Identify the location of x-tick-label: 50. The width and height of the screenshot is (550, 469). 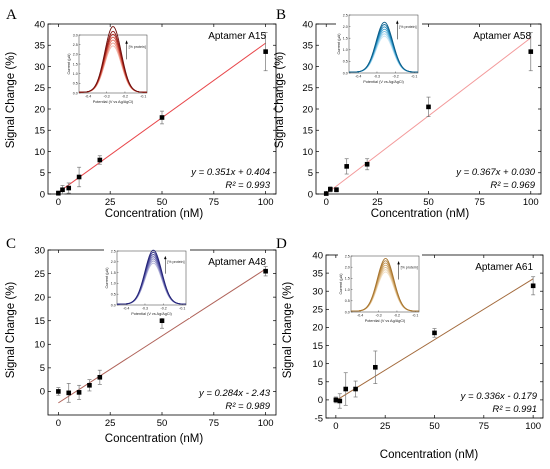
(428, 202).